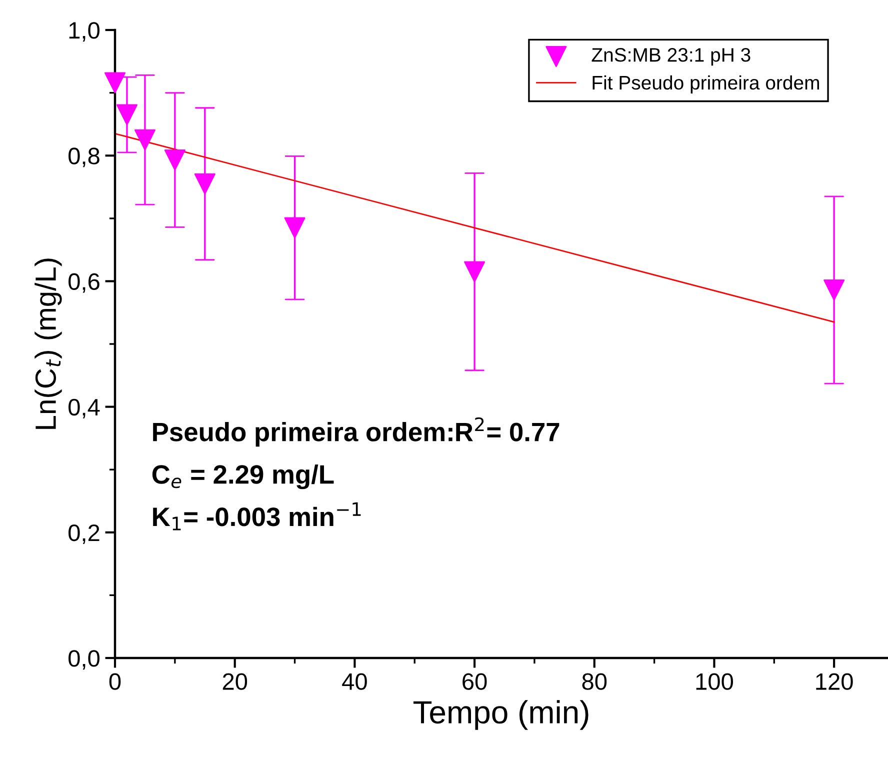 The height and width of the screenshot is (758, 888). Describe the element at coordinates (115, 681) in the screenshot. I see `x-tick-label: 0` at that location.